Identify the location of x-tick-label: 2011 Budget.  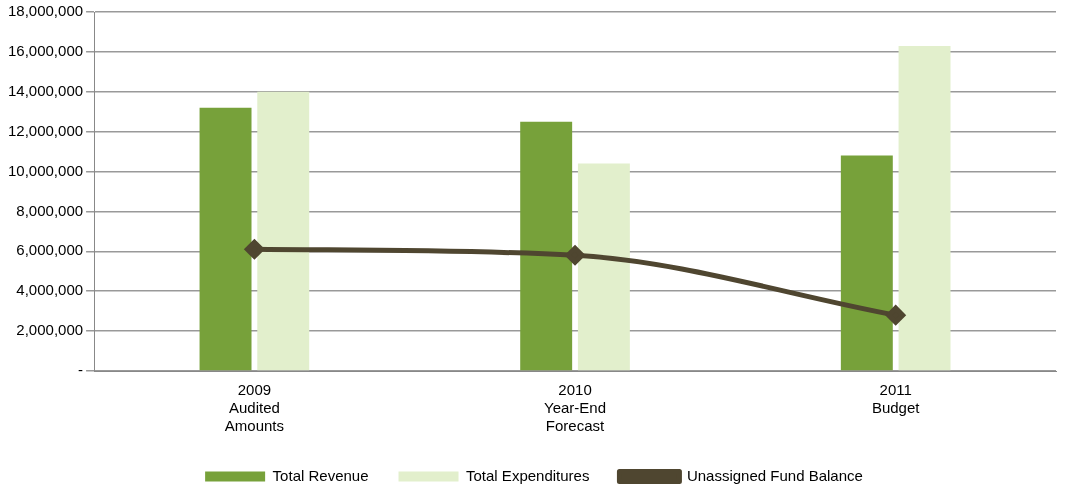
(896, 399).